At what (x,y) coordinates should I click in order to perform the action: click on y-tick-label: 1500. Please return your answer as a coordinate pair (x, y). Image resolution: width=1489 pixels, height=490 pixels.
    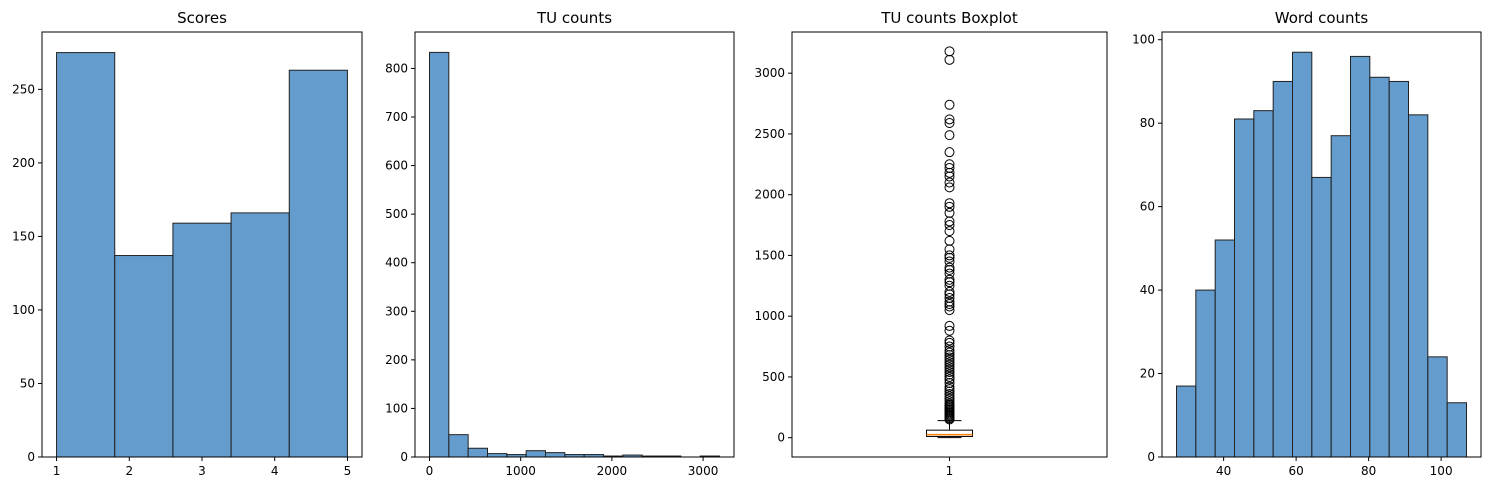
    Looking at the image, I should click on (769, 255).